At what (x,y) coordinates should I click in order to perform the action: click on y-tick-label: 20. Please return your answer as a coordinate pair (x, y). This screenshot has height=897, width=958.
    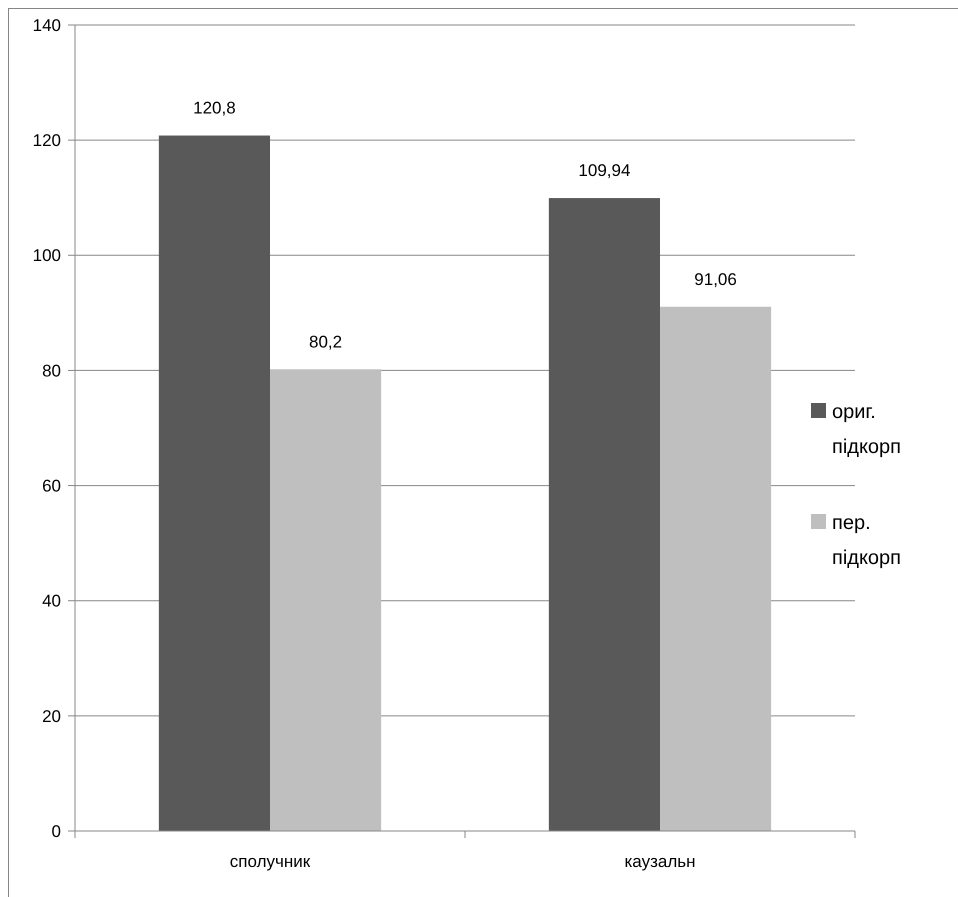
    Looking at the image, I should click on (51, 716).